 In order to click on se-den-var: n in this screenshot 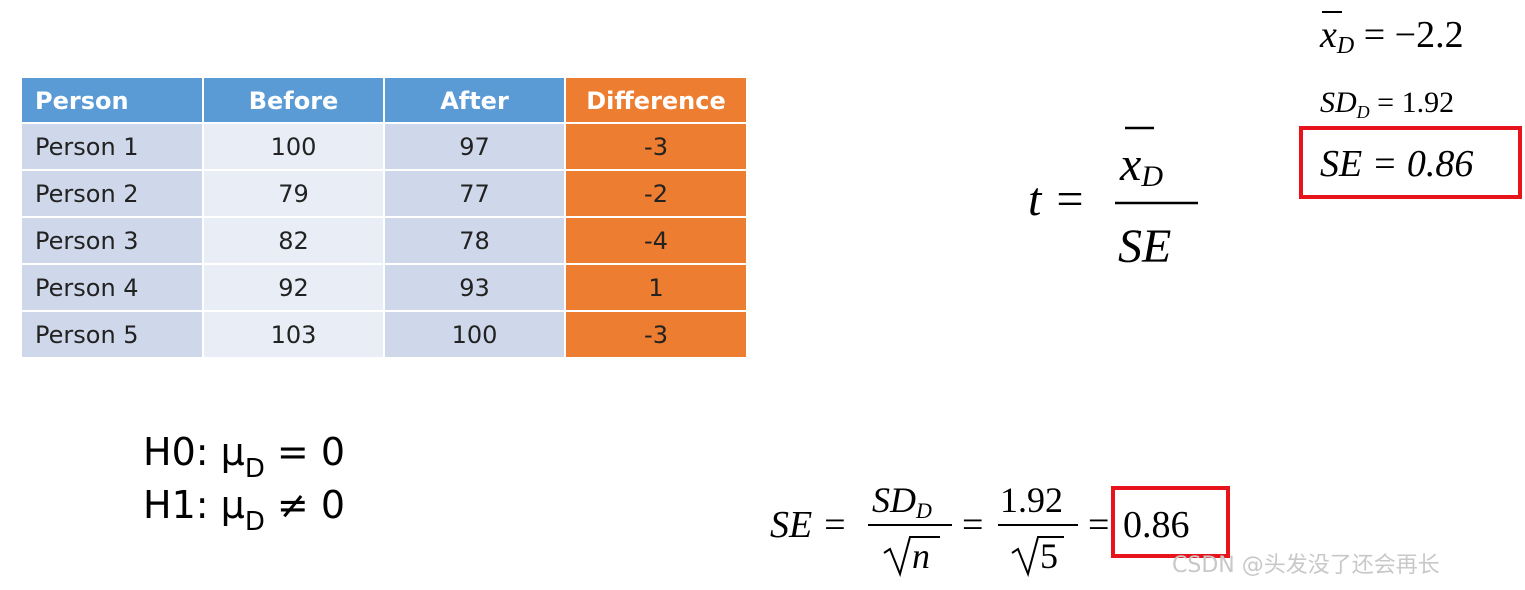, I will do `click(921, 556)`.